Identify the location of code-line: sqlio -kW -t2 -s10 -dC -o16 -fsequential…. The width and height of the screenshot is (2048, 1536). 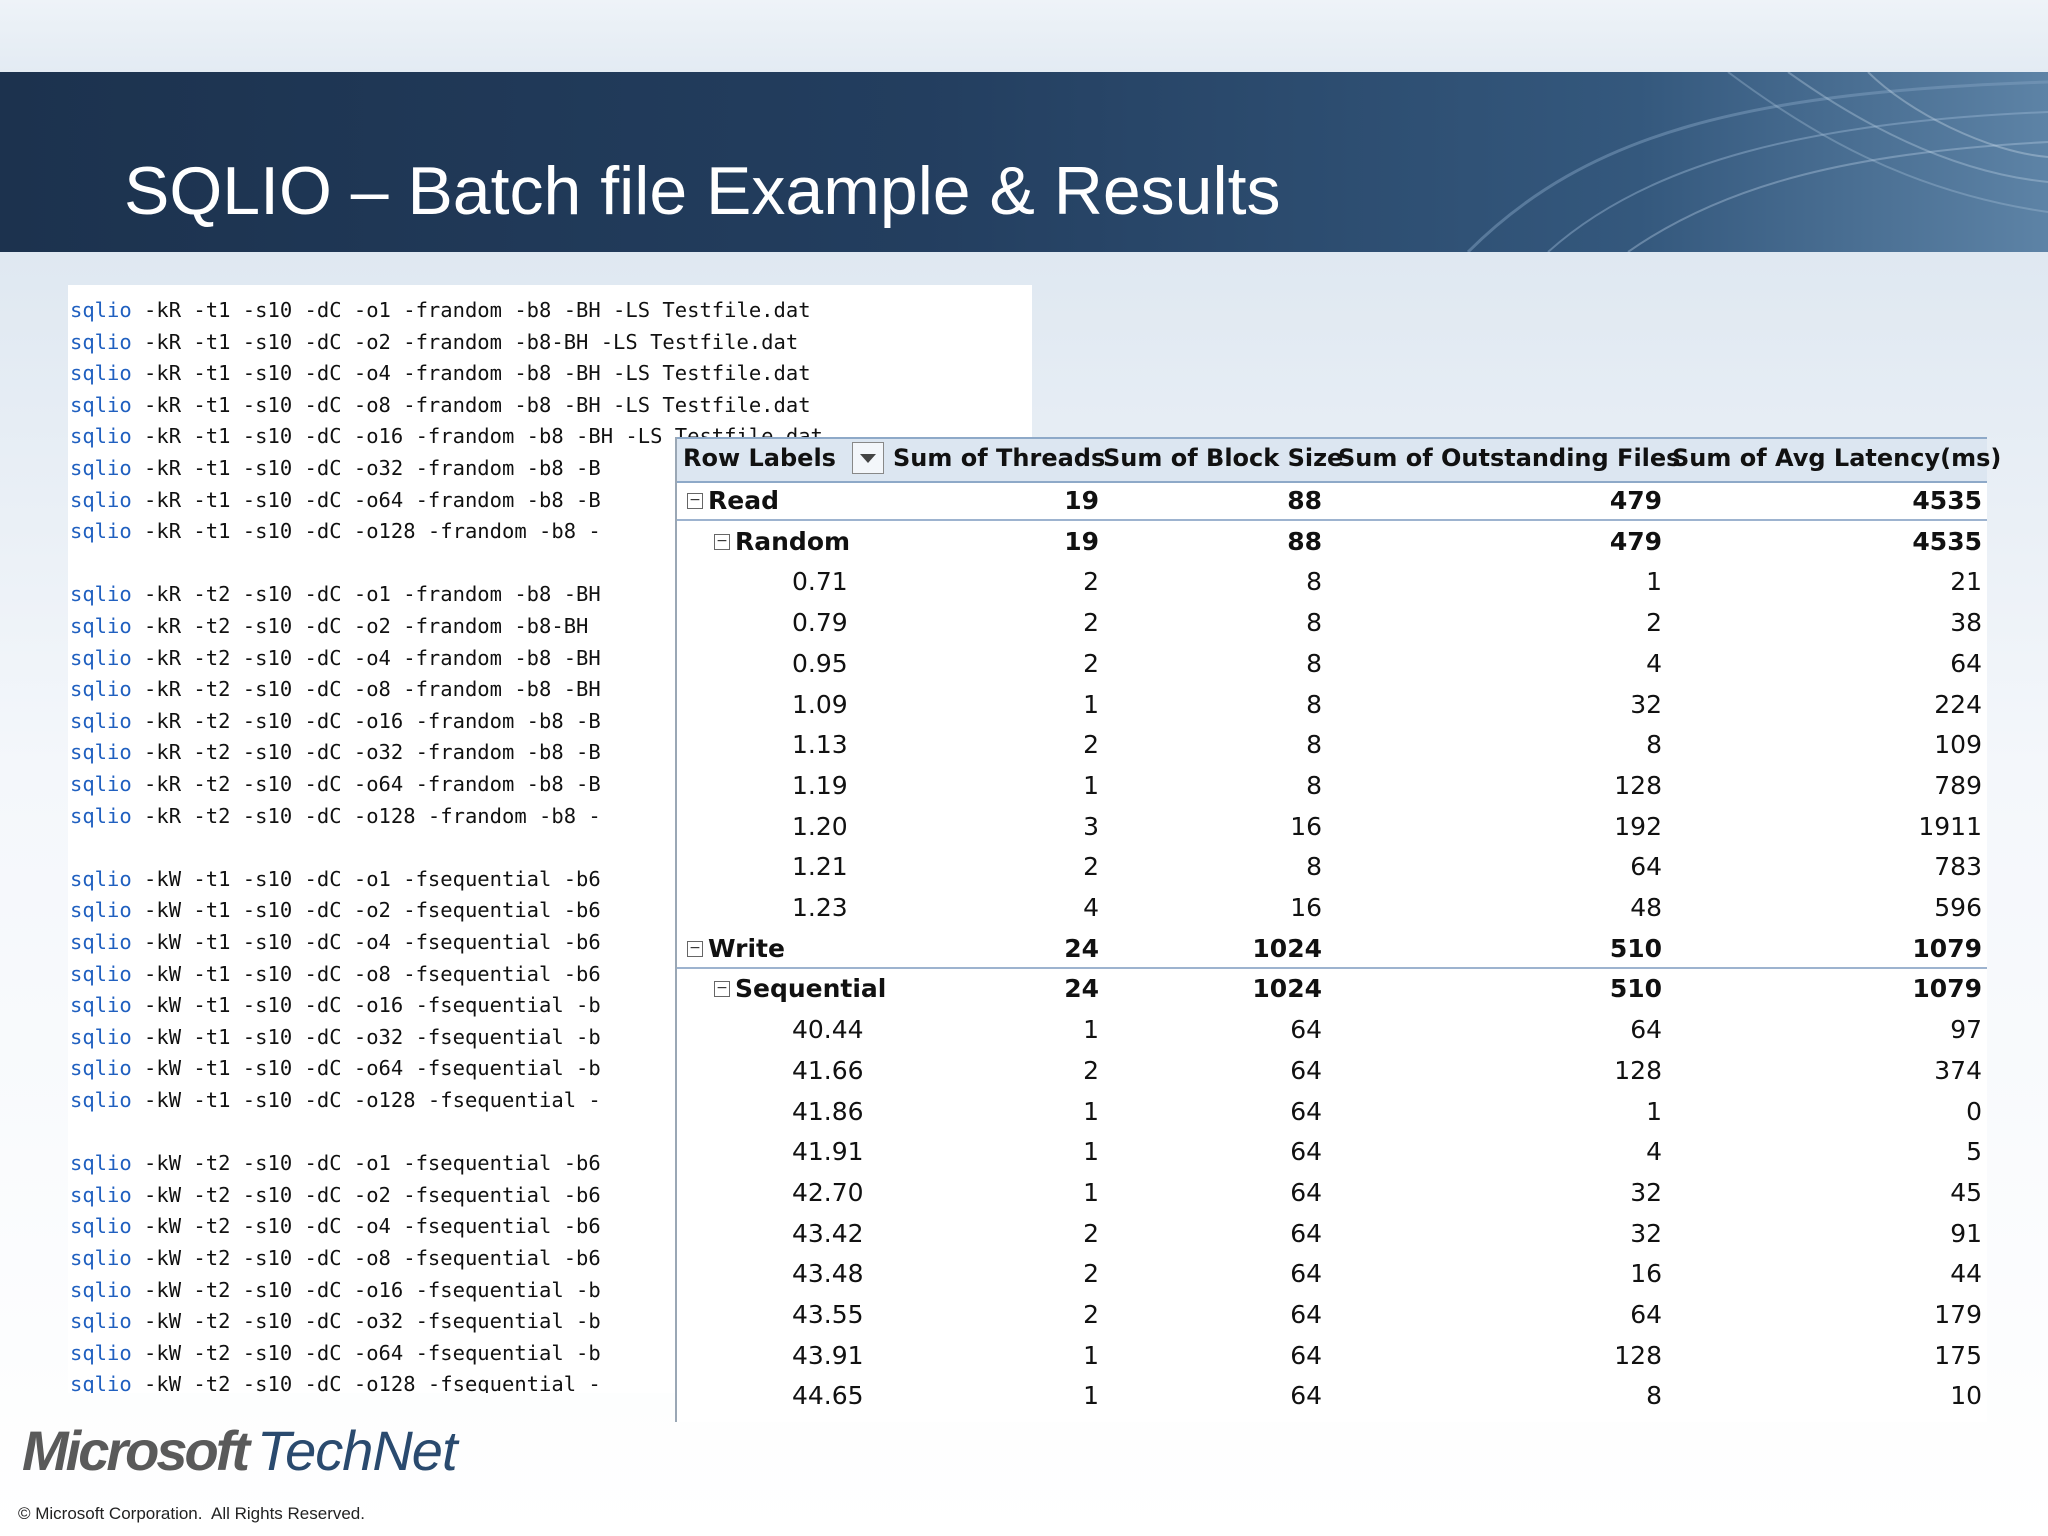
(335, 1290).